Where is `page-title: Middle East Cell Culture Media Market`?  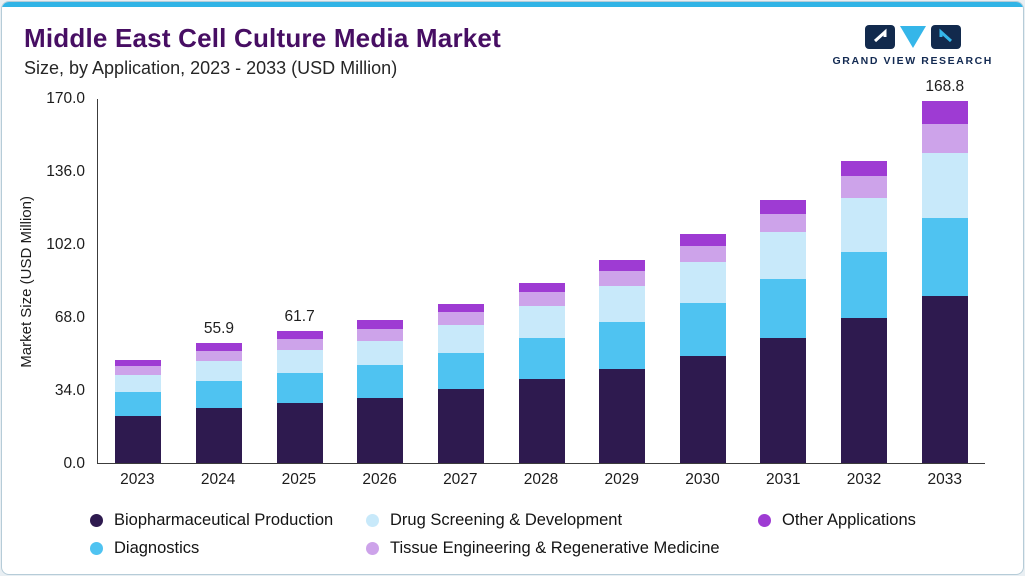
page-title: Middle East Cell Culture Media Market is located at coordinates (262, 38).